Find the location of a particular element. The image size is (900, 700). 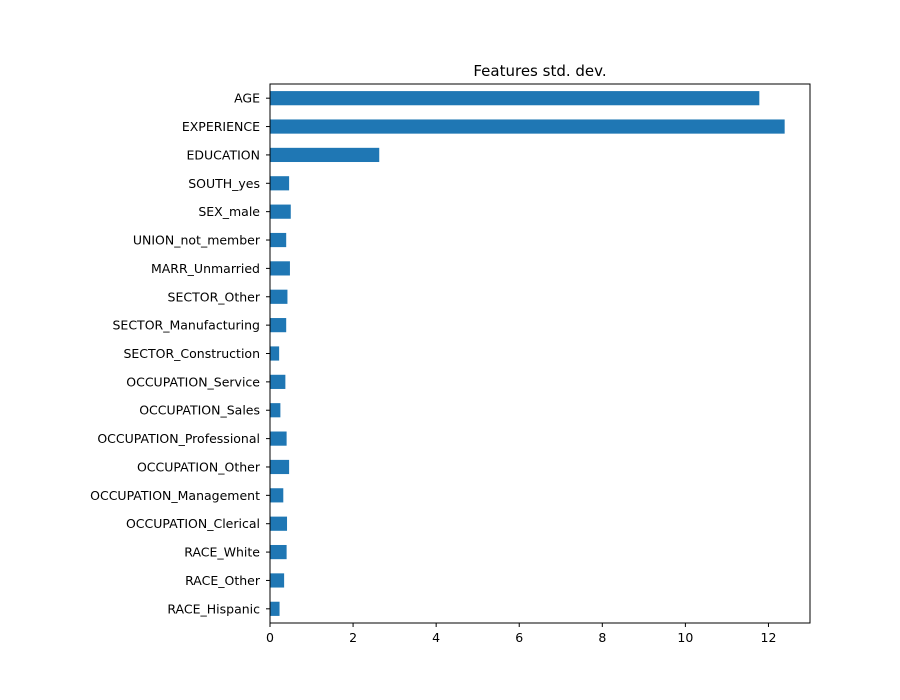

y-tick-label: EXPERIENCE is located at coordinates (221, 126).